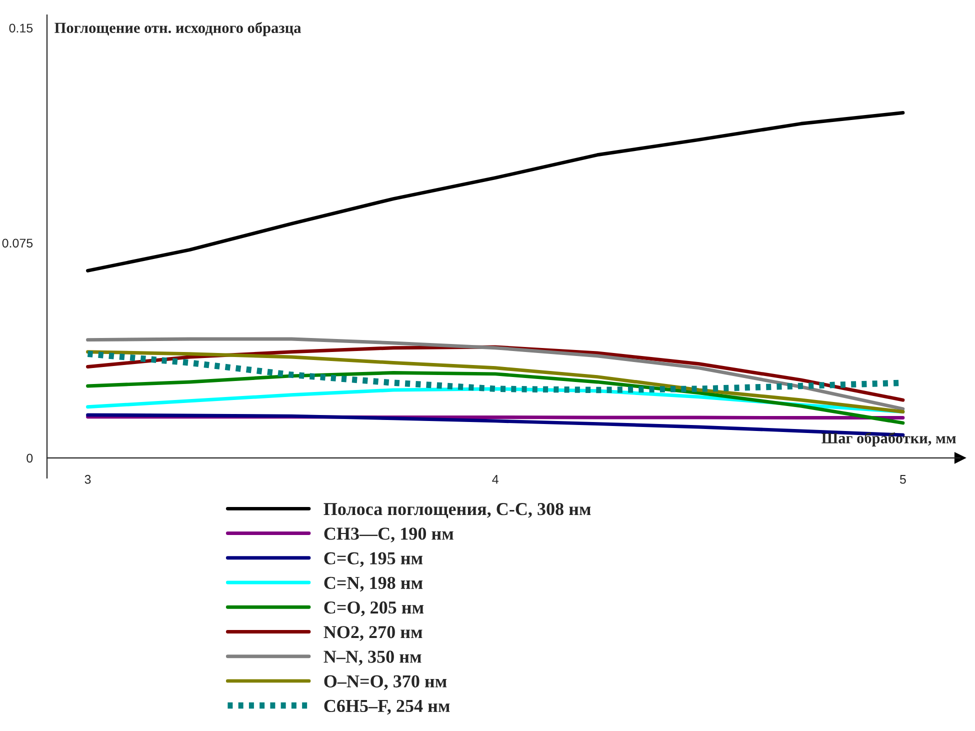 The width and height of the screenshot is (975, 731). I want to click on y-tick-label: 0.15, so click(21, 28).